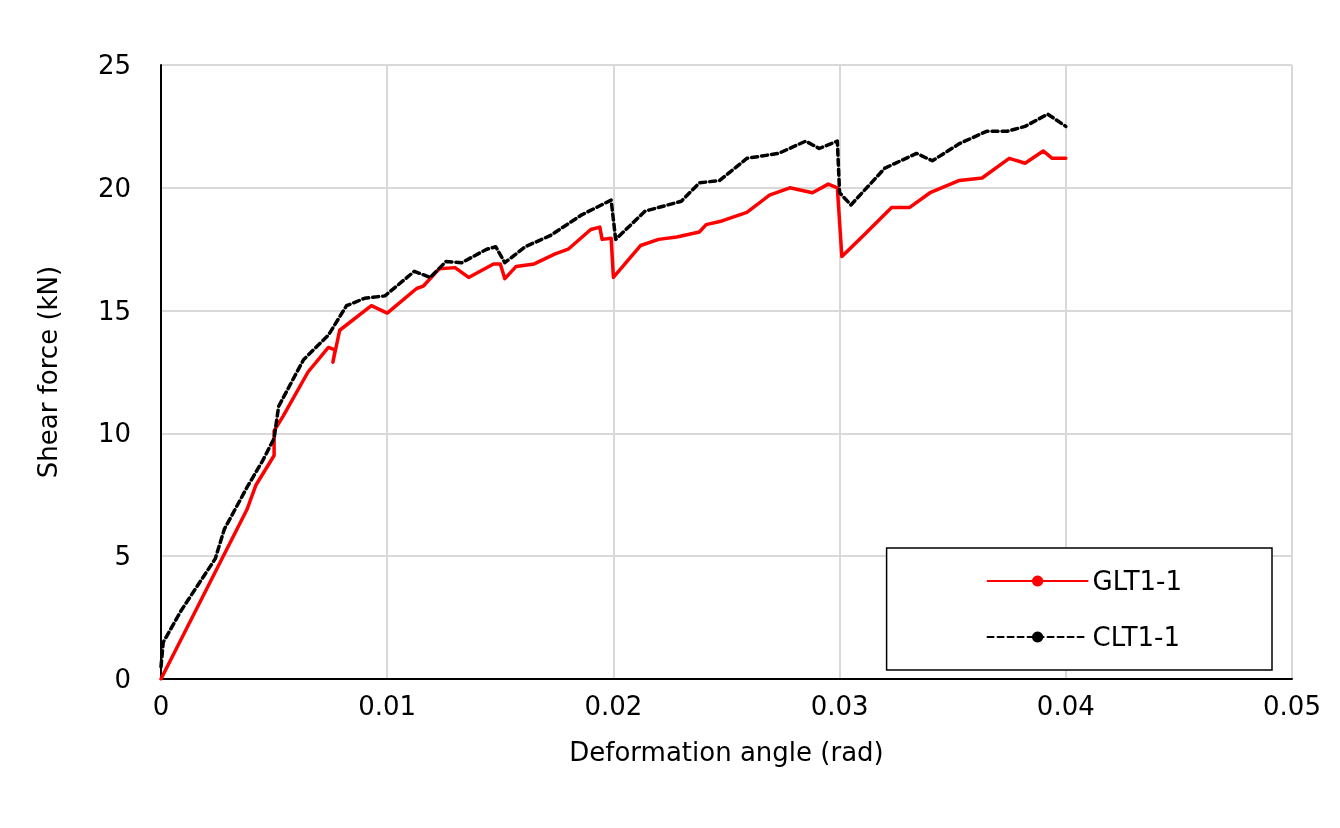  What do you see at coordinates (1137, 581) in the screenshot?
I see `legend-label: GLT1-1` at bounding box center [1137, 581].